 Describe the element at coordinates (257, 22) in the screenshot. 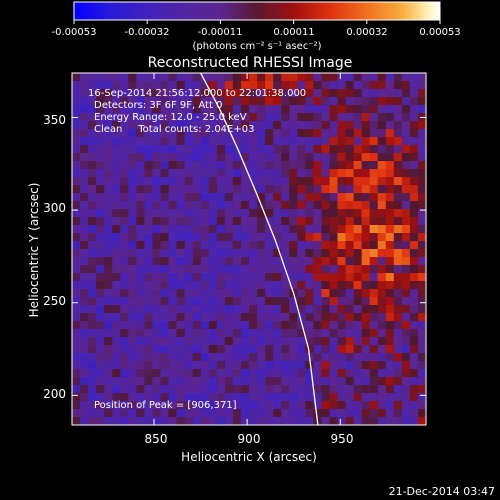

I see `colorbar-ticks` at that location.